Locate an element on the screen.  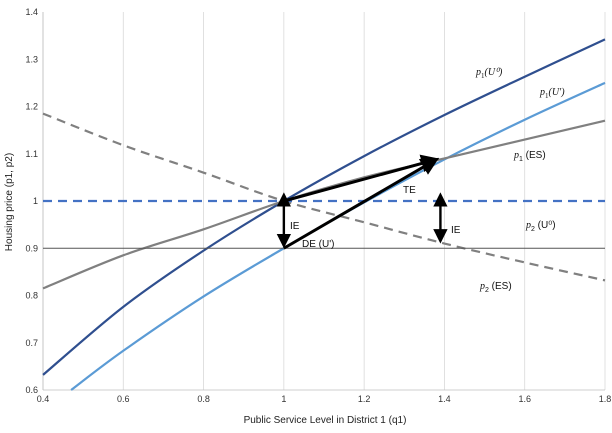
x-tick-label: 1.8 is located at coordinates (605, 399).